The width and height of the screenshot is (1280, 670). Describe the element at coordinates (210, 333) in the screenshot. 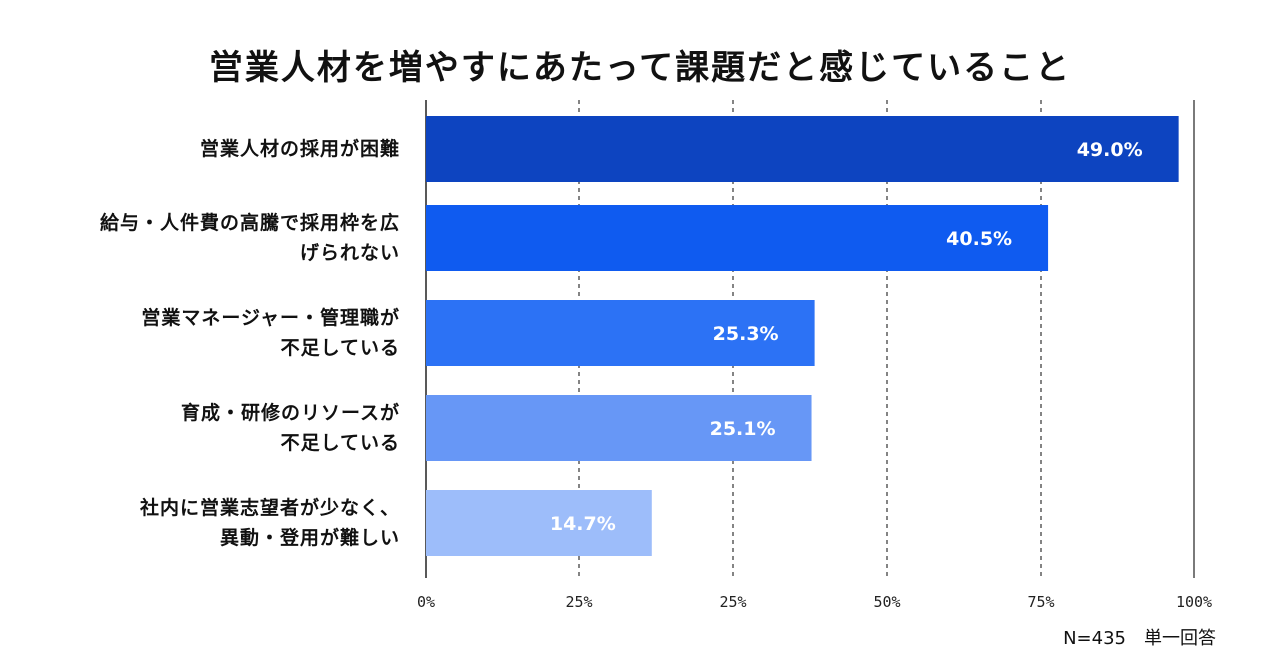

I see `category-label: 営業マネージャー・管理職が不足している` at that location.